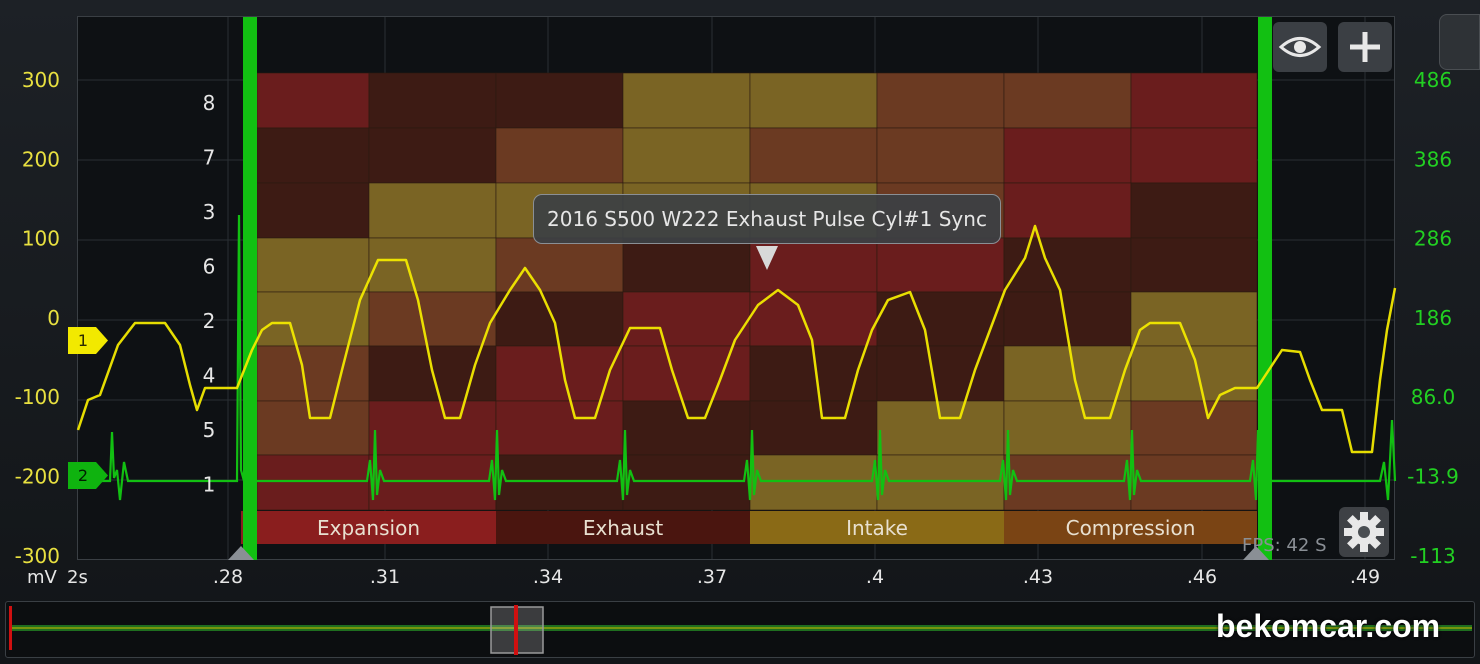 The width and height of the screenshot is (1480, 664). Describe the element at coordinates (1365, 47) in the screenshot. I see `add-button` at that location.